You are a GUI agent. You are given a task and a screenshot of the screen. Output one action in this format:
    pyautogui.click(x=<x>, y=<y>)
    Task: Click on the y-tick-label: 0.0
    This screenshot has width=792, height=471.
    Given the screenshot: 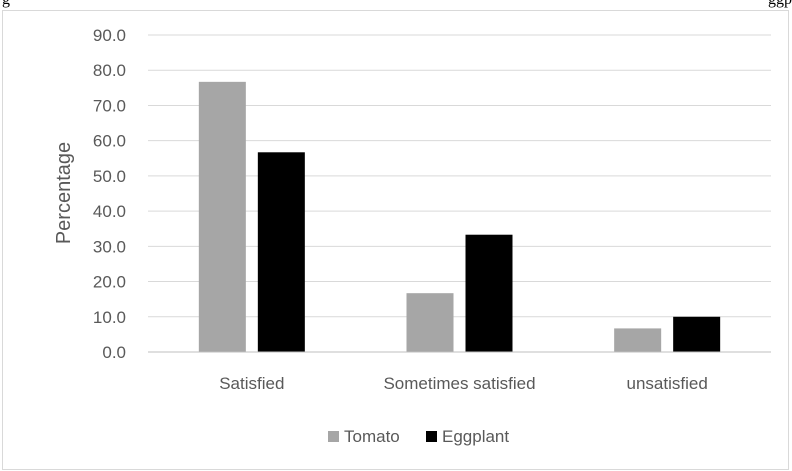 What is the action you would take?
    pyautogui.click(x=114, y=352)
    